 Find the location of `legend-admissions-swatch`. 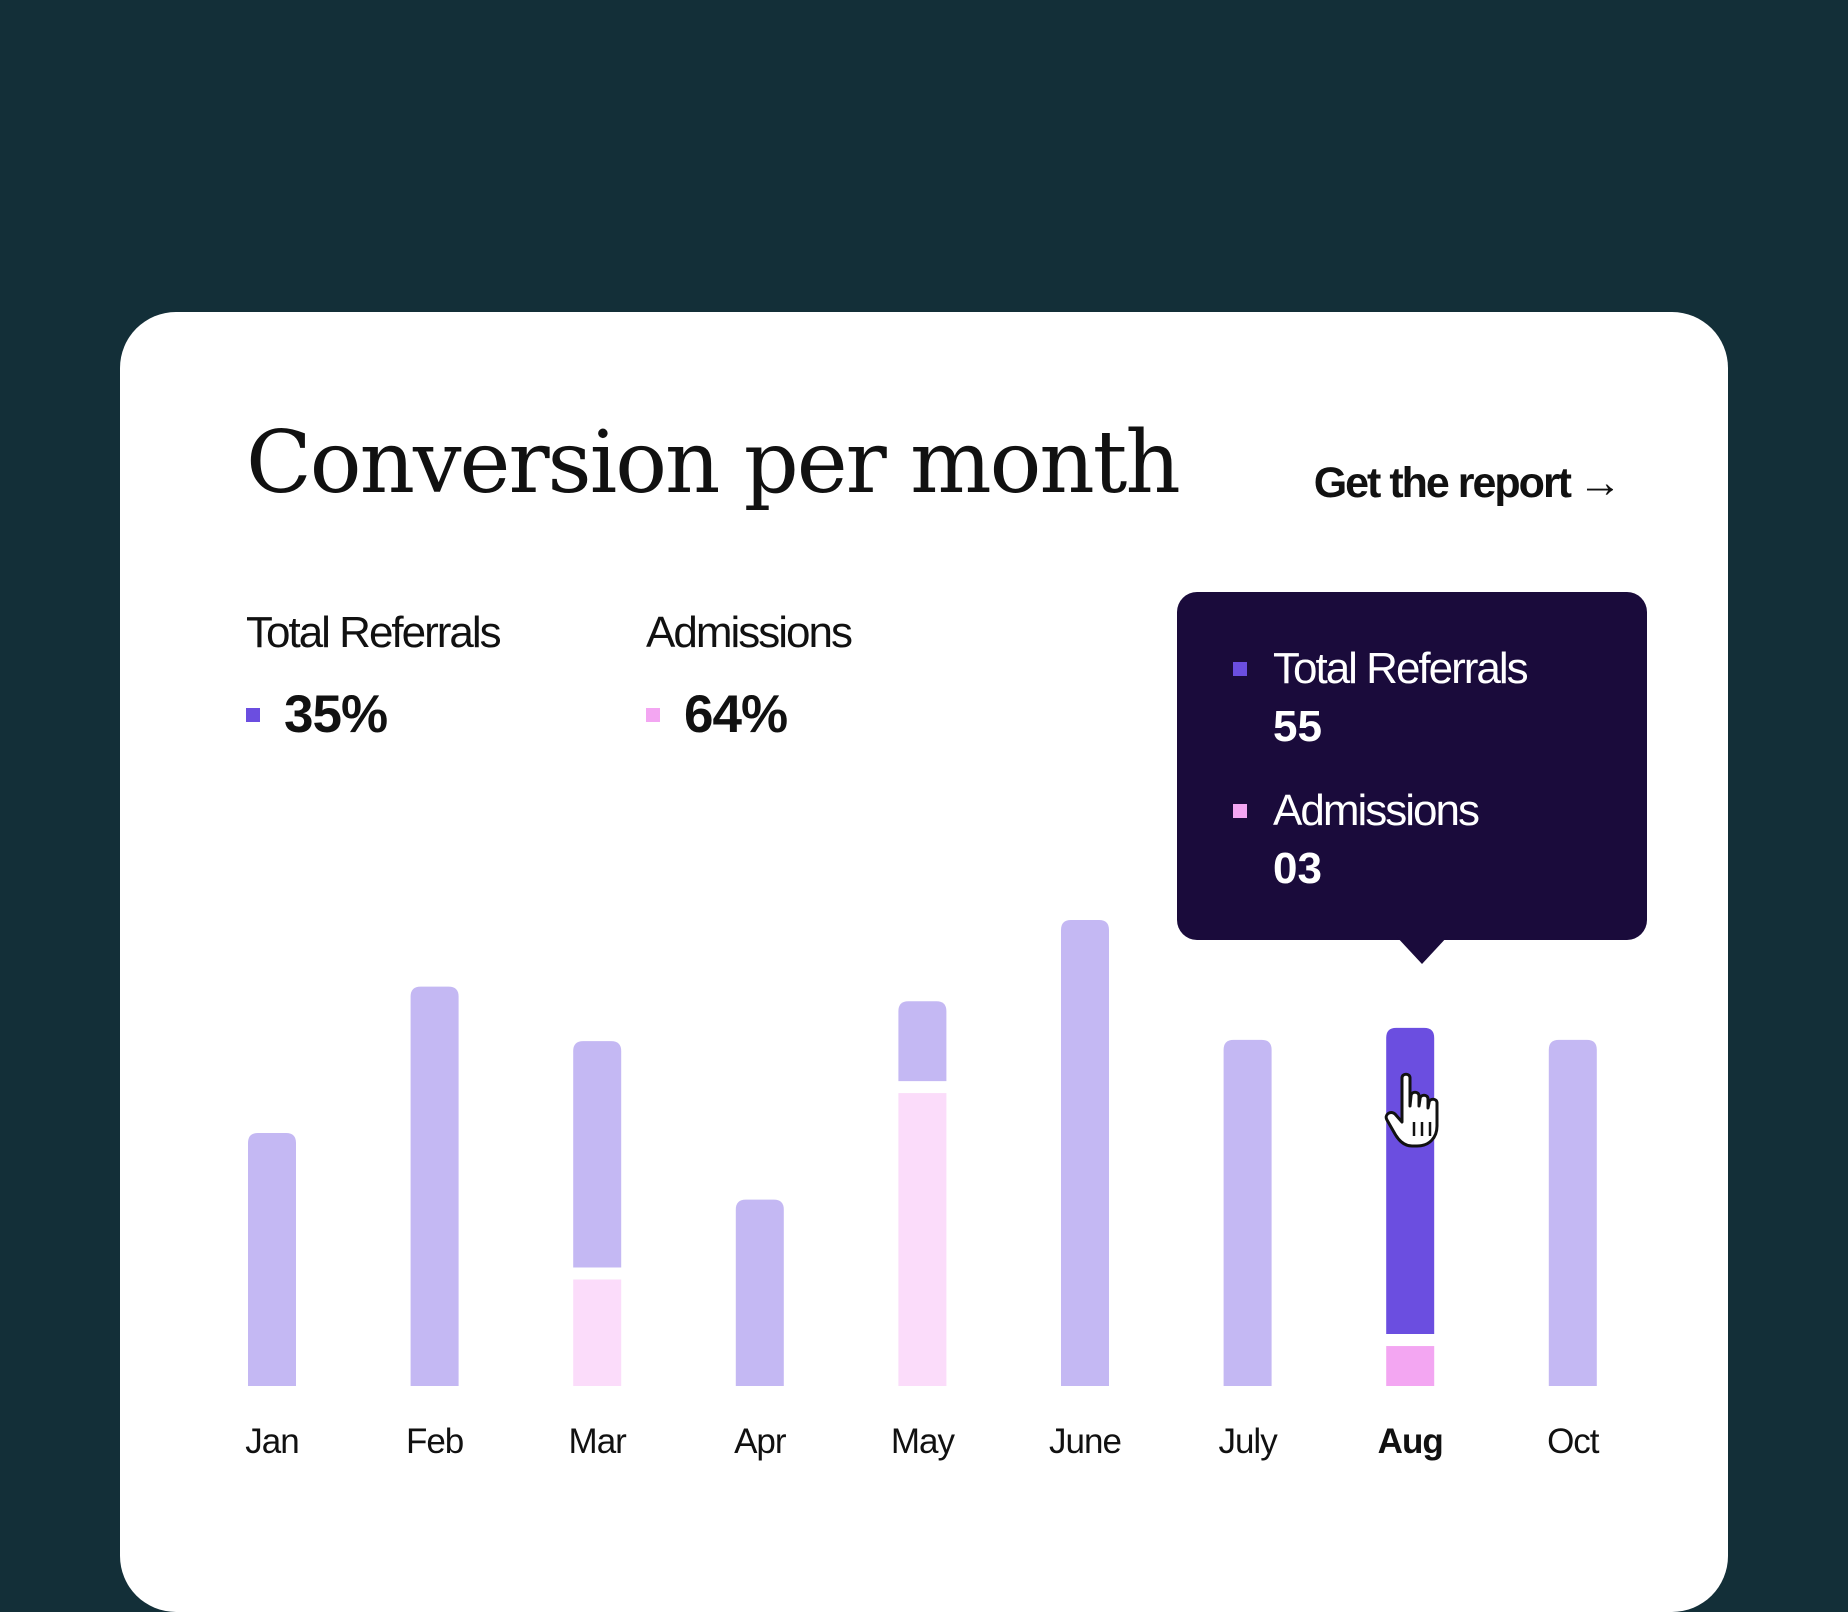

legend-admissions-swatch is located at coordinates (653, 714).